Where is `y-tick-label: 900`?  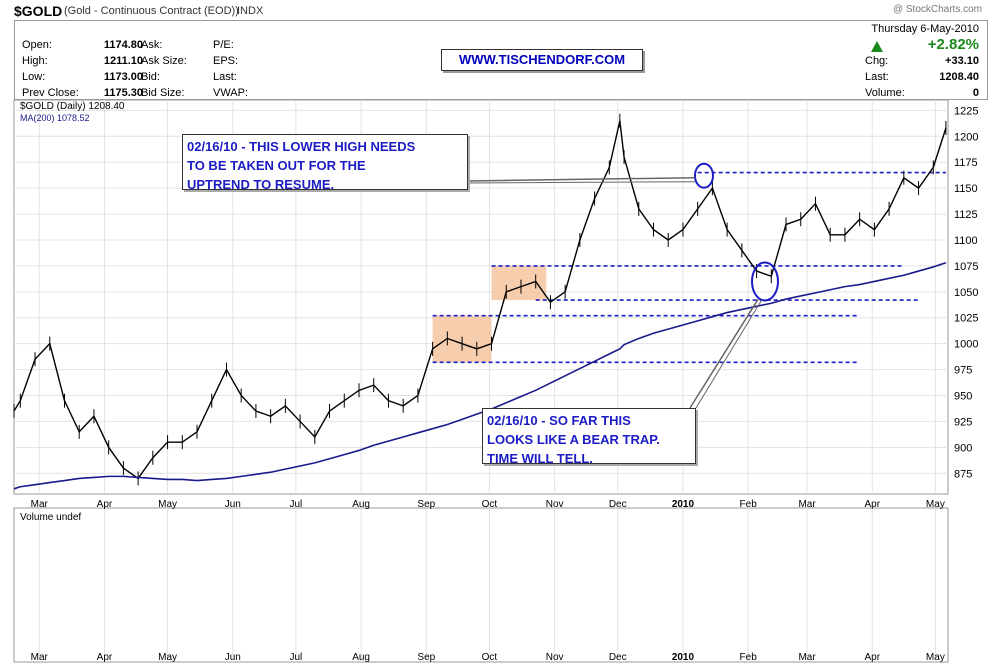
y-tick-label: 900 is located at coordinates (963, 448).